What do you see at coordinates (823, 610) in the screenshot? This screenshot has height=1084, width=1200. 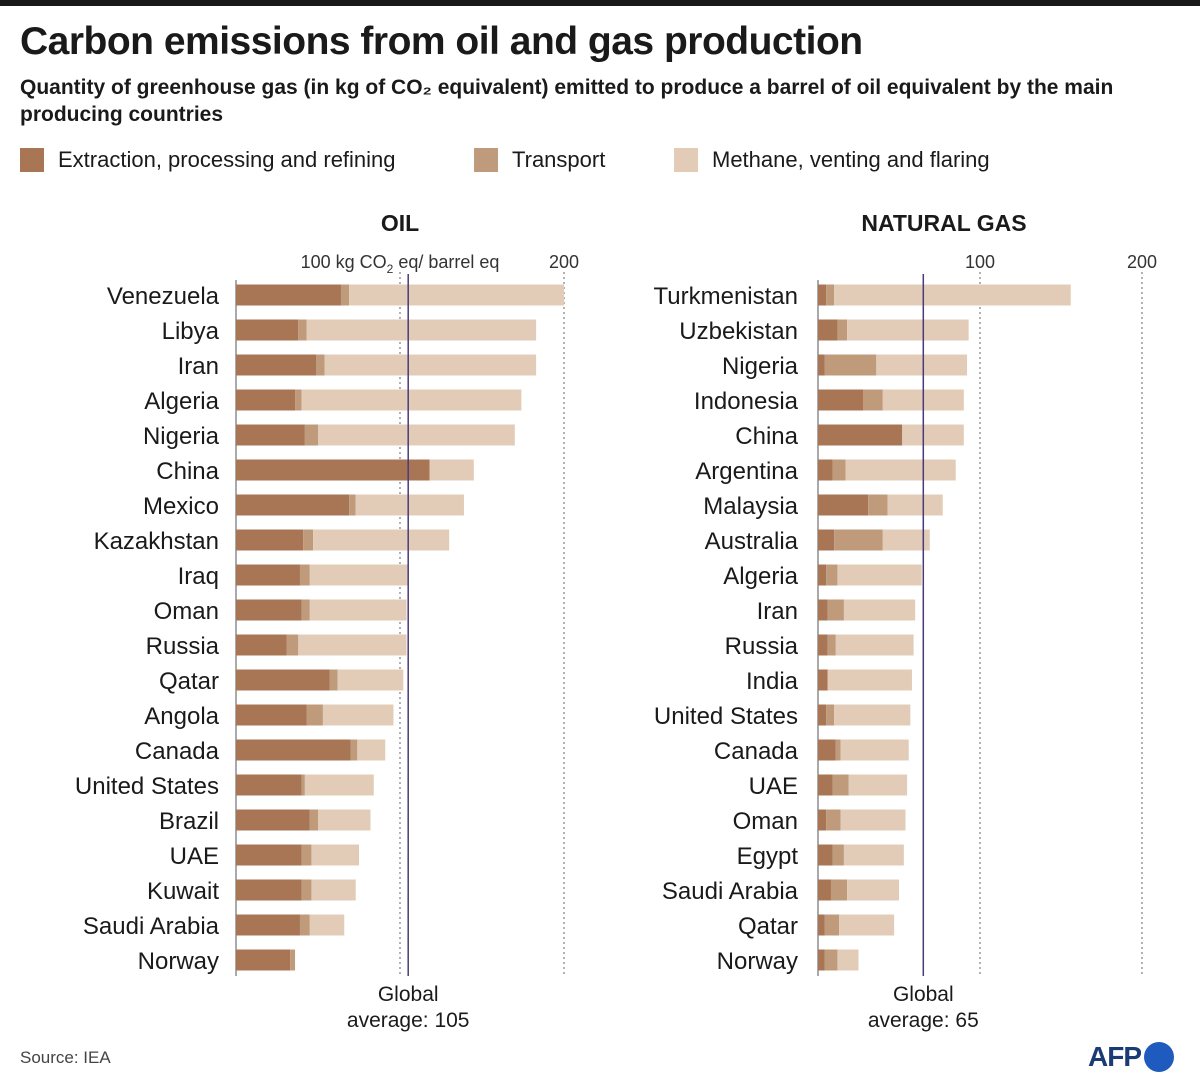 I see `gas-bar-iran-extraction` at bounding box center [823, 610].